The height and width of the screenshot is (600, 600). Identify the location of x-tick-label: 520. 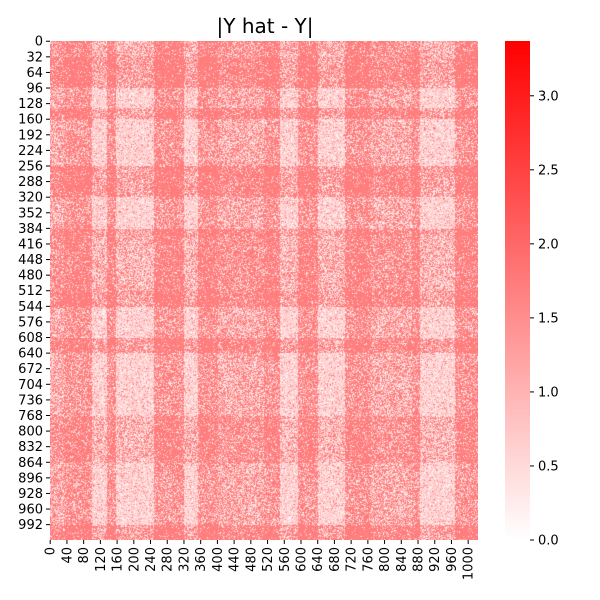
(268, 559).